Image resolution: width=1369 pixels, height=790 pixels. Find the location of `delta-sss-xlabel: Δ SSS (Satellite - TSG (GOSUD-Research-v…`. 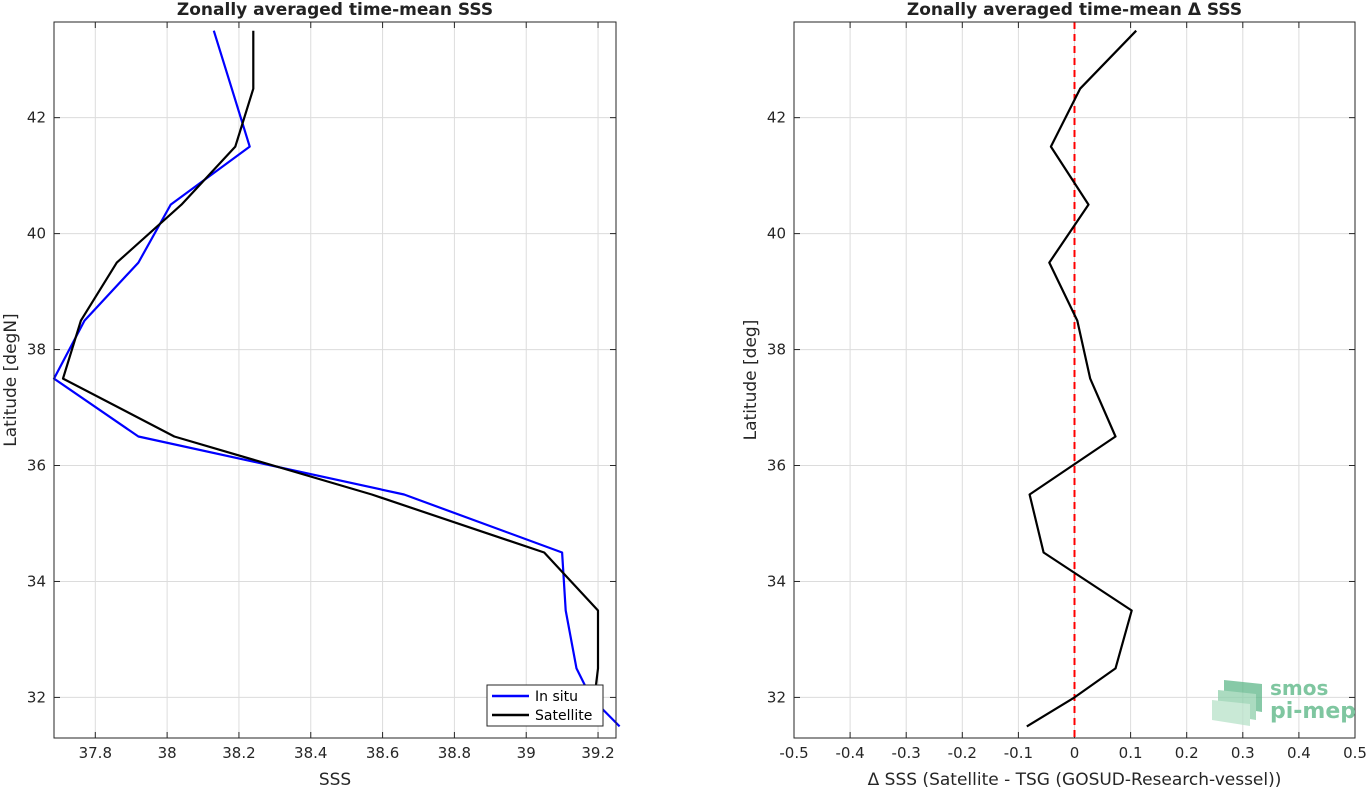

delta-sss-xlabel: Δ SSS (Satellite - TSG (GOSUD-Research-v… is located at coordinates (1075, 780).